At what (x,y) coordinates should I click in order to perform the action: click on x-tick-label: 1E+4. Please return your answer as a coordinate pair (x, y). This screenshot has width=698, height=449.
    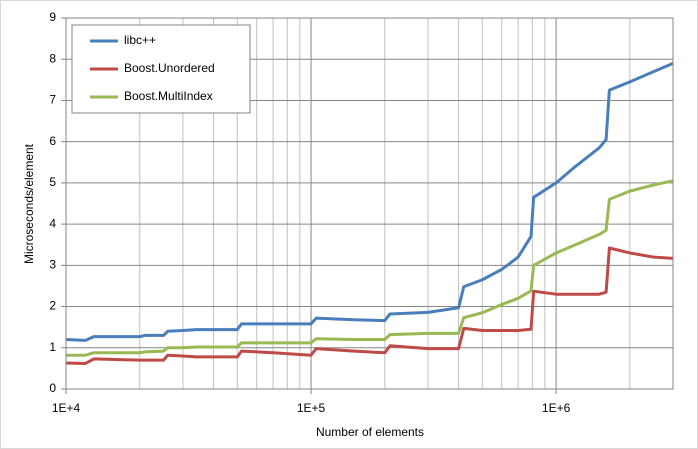
    Looking at the image, I should click on (66, 408).